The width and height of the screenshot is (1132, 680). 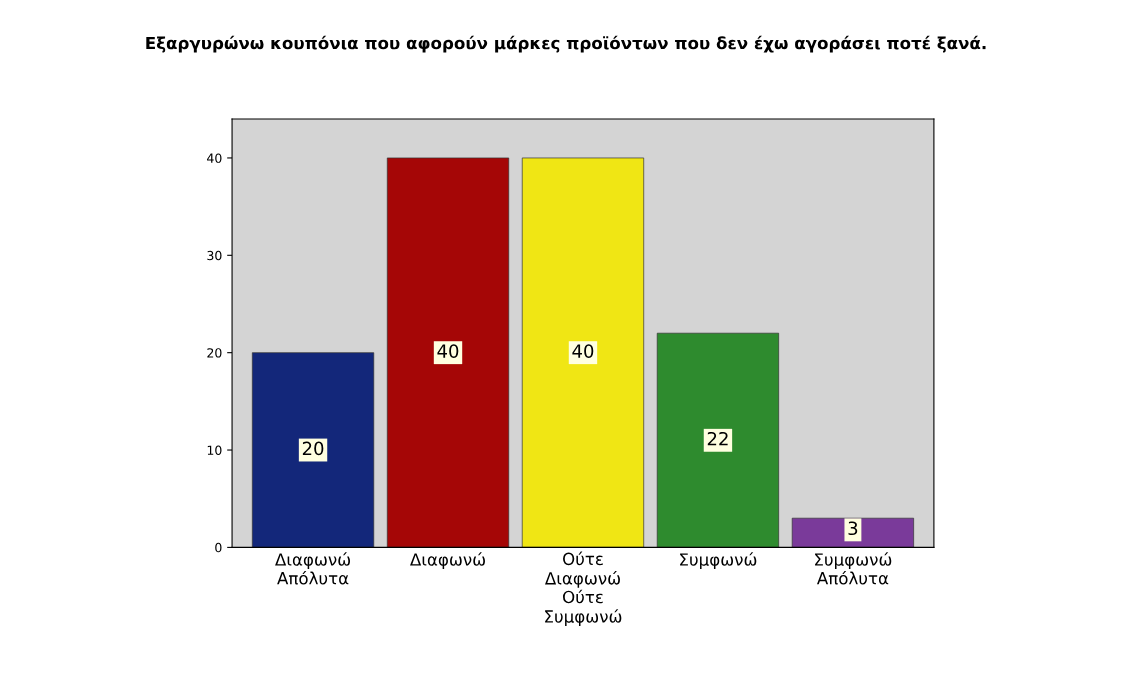 I want to click on y-tick-label: 10, so click(x=214, y=450).